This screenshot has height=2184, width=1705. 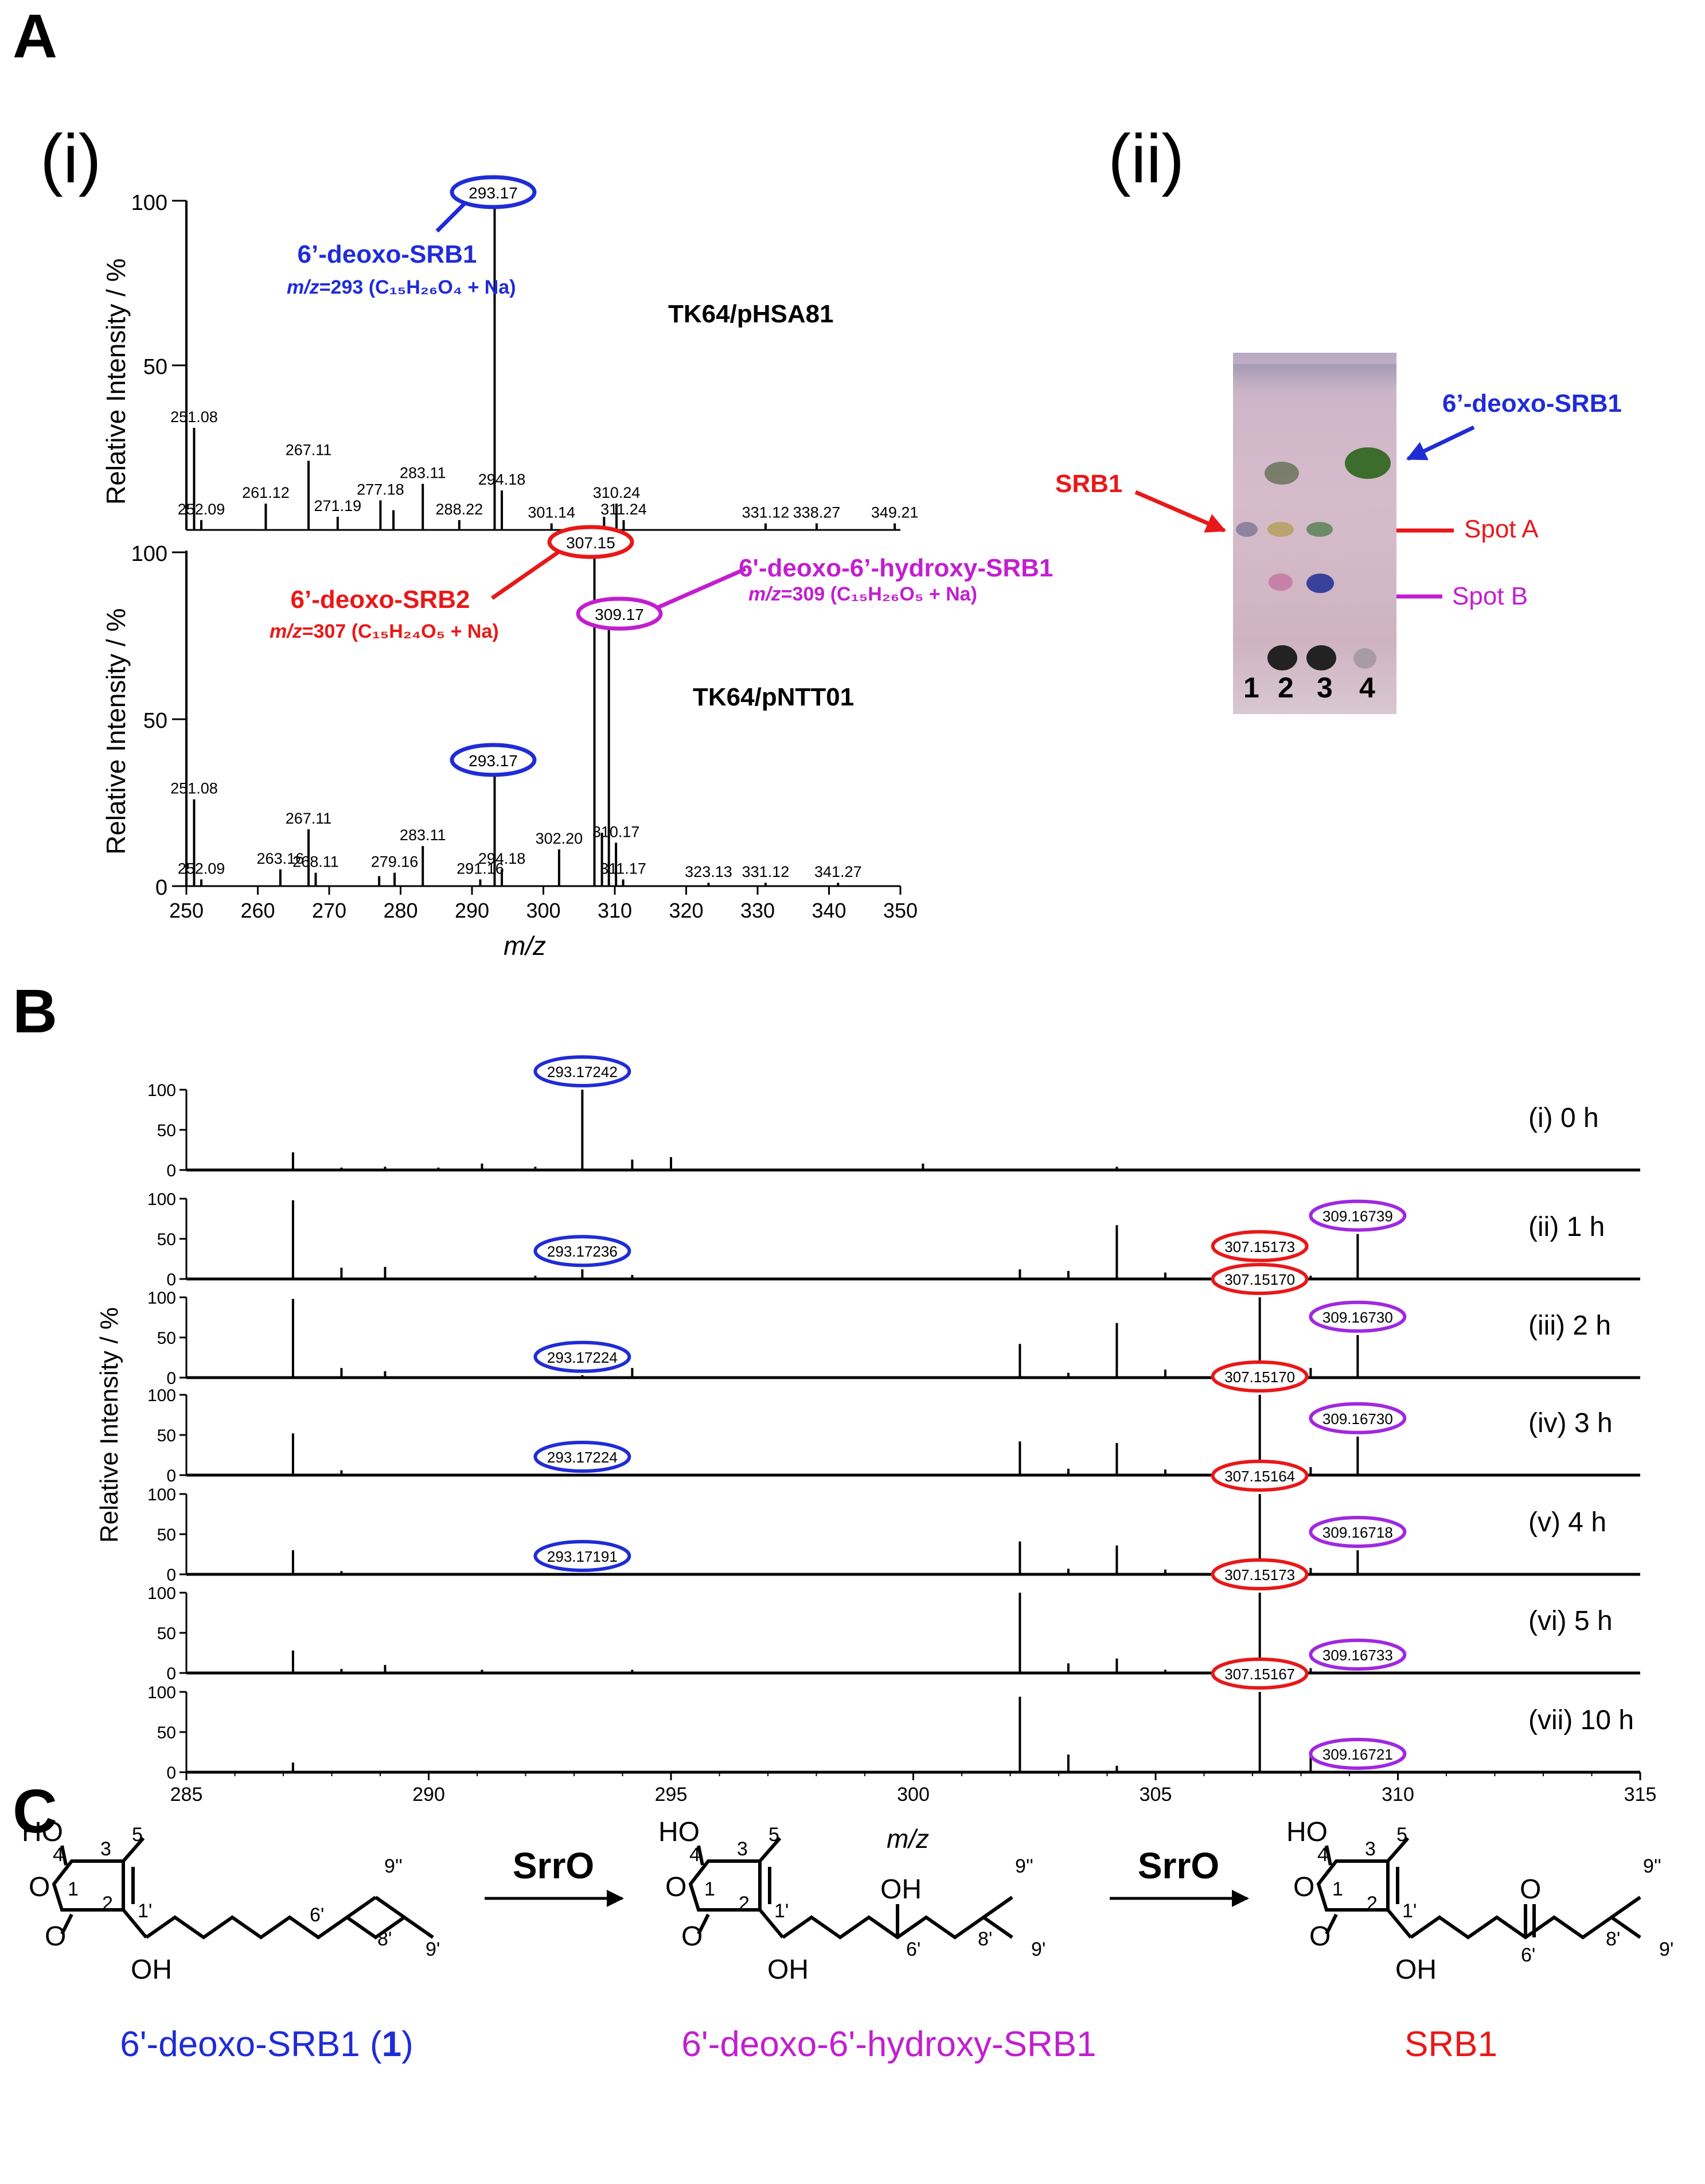 I want to click on peak-293-label-bottom: 293.17, so click(x=493, y=761).